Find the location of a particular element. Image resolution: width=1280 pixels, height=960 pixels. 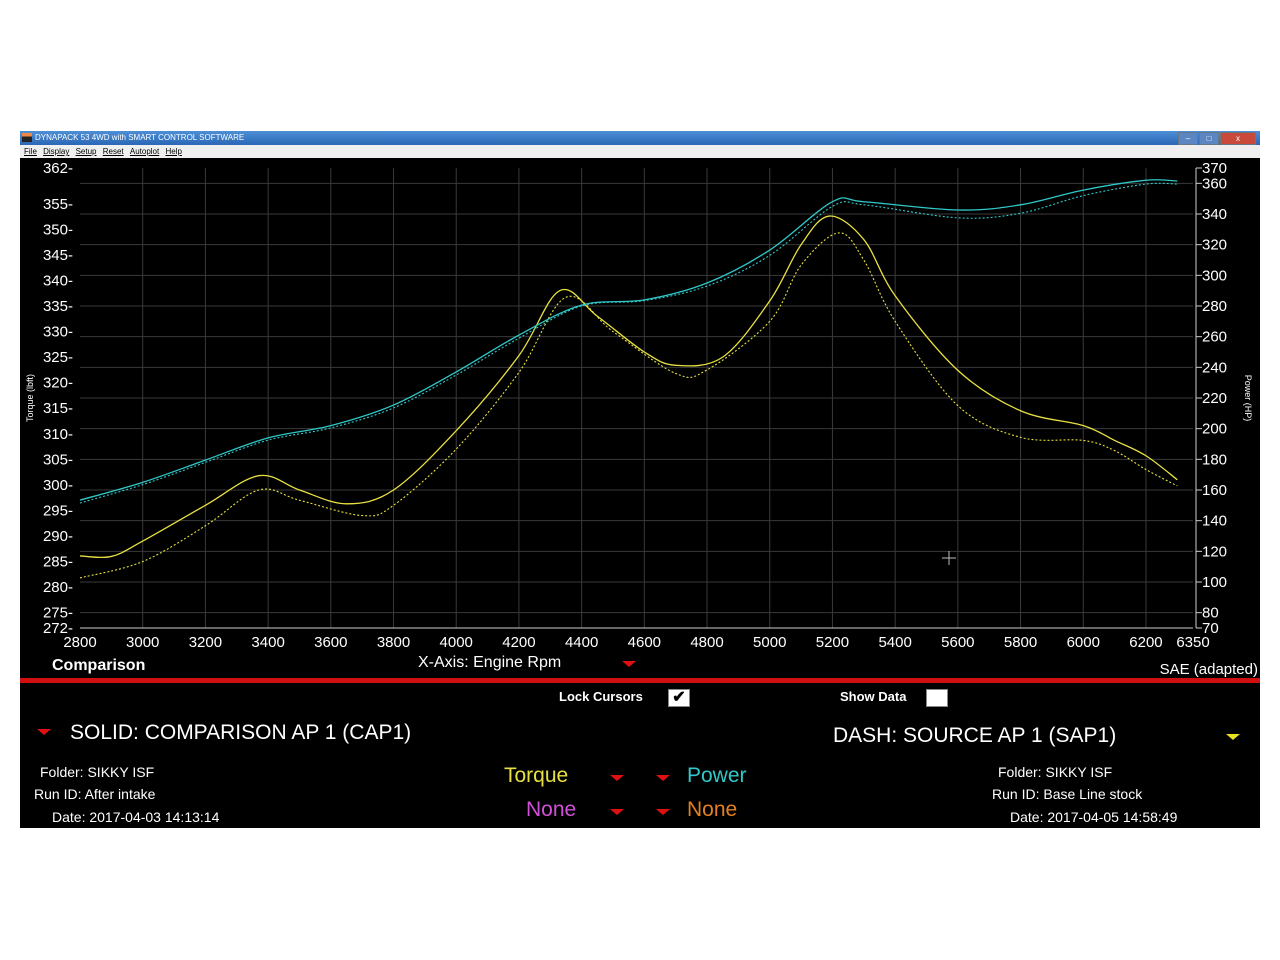

solid-folder-label: Folder: is located at coordinates (62, 772).